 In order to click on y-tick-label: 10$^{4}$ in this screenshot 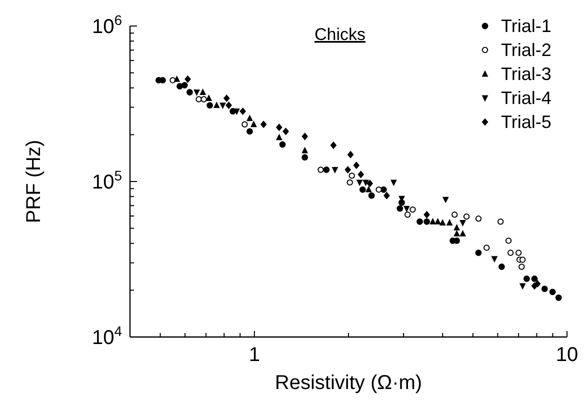, I will do `click(107, 336)`.